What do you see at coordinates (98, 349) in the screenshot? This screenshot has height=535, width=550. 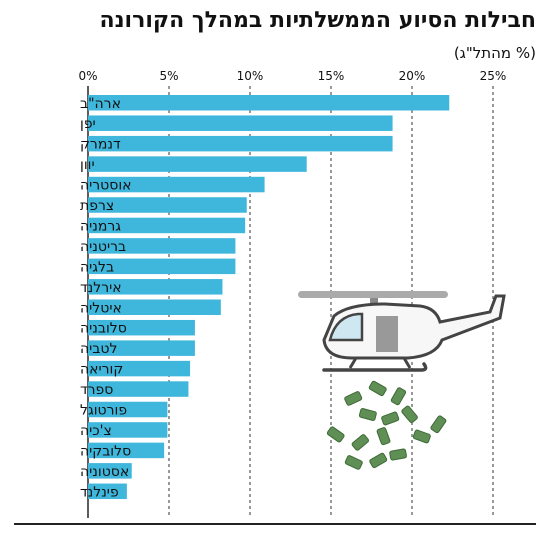 I see `category-label: לטביה` at bounding box center [98, 349].